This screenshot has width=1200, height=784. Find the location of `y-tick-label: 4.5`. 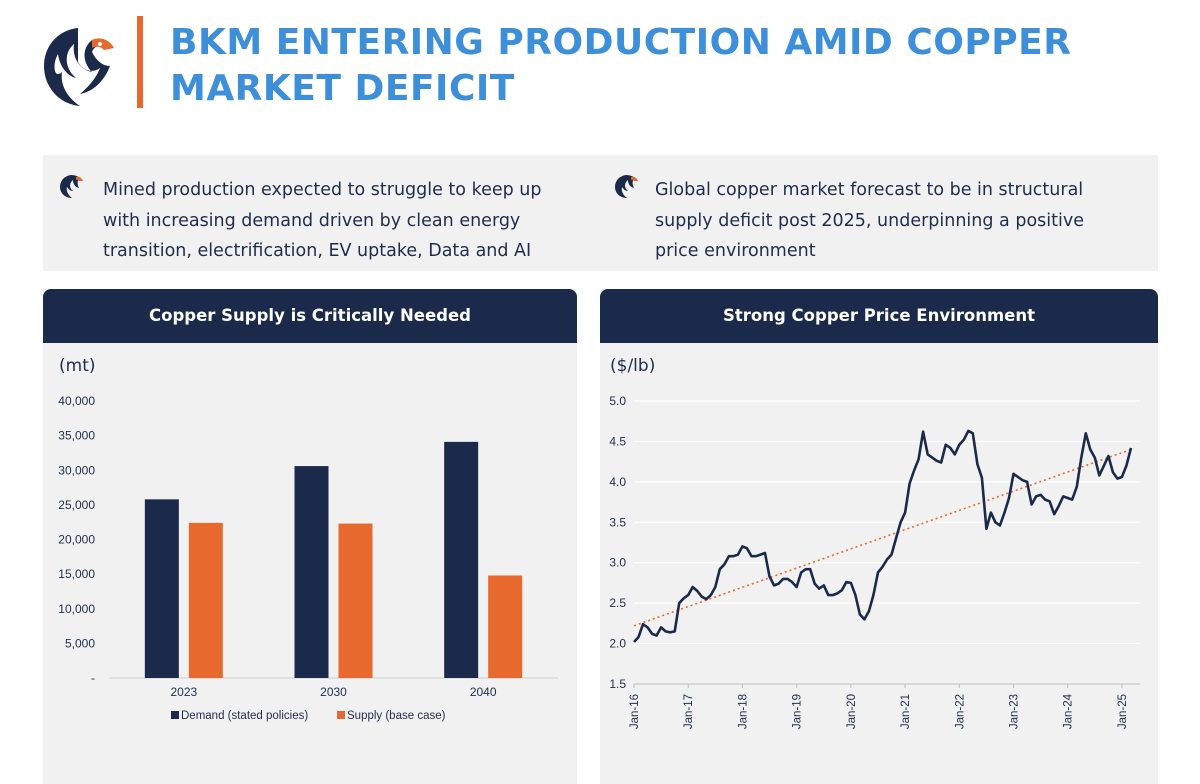

y-tick-label: 4.5 is located at coordinates (617, 441).